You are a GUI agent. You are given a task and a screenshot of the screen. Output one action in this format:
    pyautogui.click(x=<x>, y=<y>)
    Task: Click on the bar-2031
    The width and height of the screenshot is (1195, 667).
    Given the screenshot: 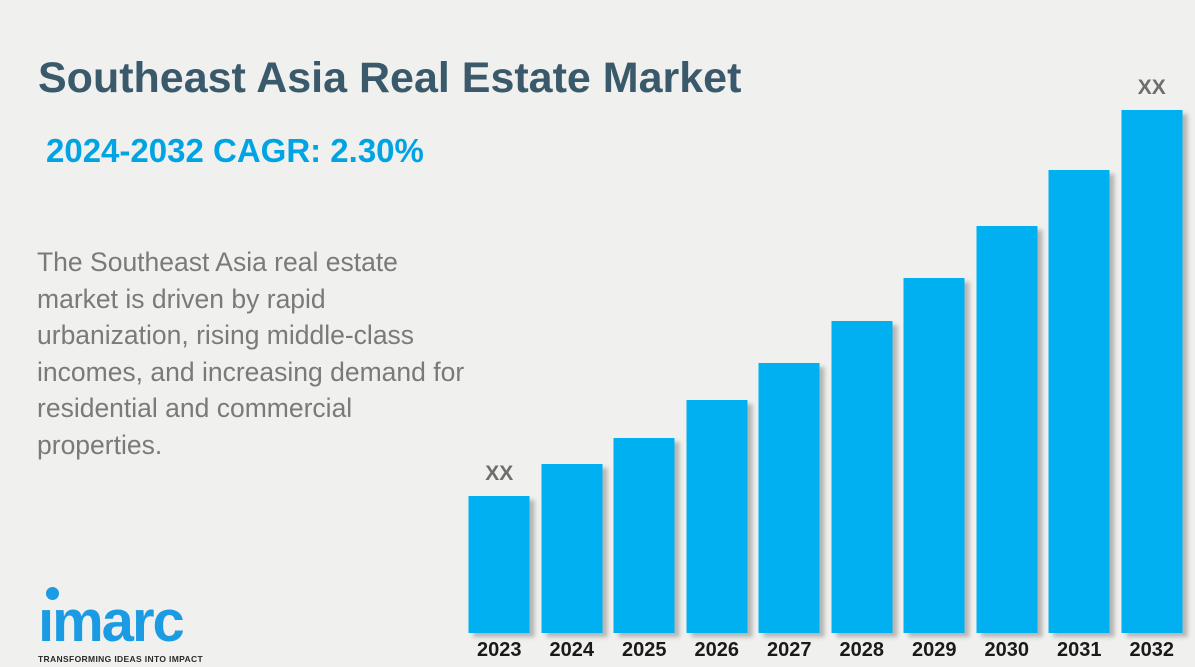 What is the action you would take?
    pyautogui.click(x=1079, y=401)
    